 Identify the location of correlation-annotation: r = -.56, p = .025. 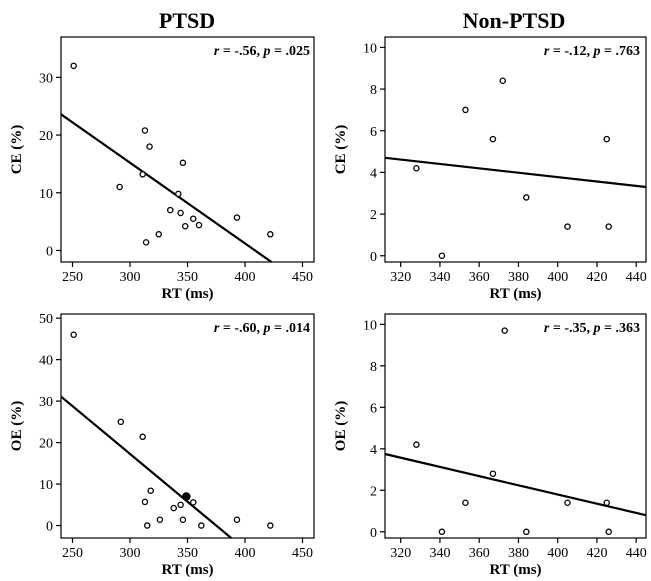
(262, 51).